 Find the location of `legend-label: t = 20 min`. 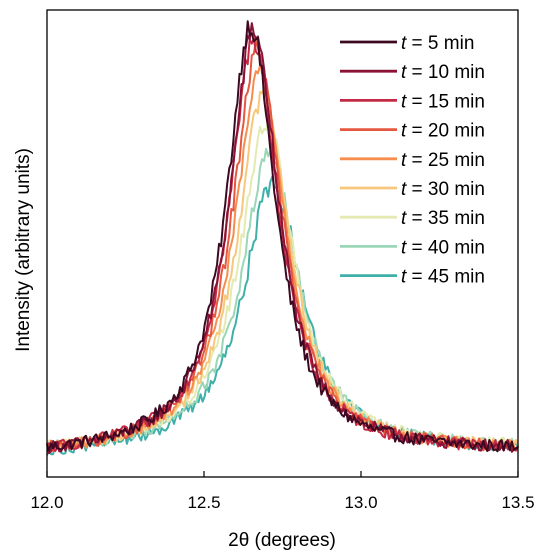

legend-label: t = 20 min is located at coordinates (443, 131).